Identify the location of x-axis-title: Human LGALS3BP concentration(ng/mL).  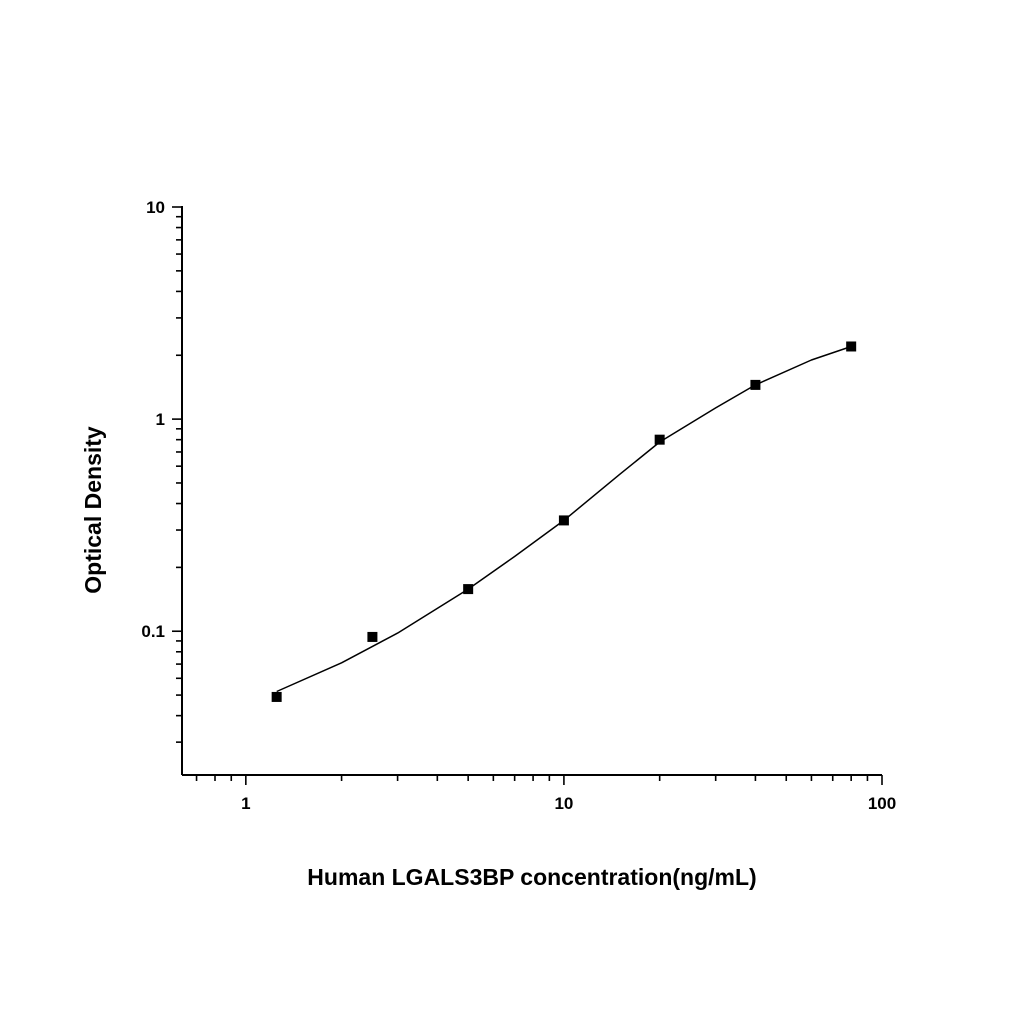
(531, 877).